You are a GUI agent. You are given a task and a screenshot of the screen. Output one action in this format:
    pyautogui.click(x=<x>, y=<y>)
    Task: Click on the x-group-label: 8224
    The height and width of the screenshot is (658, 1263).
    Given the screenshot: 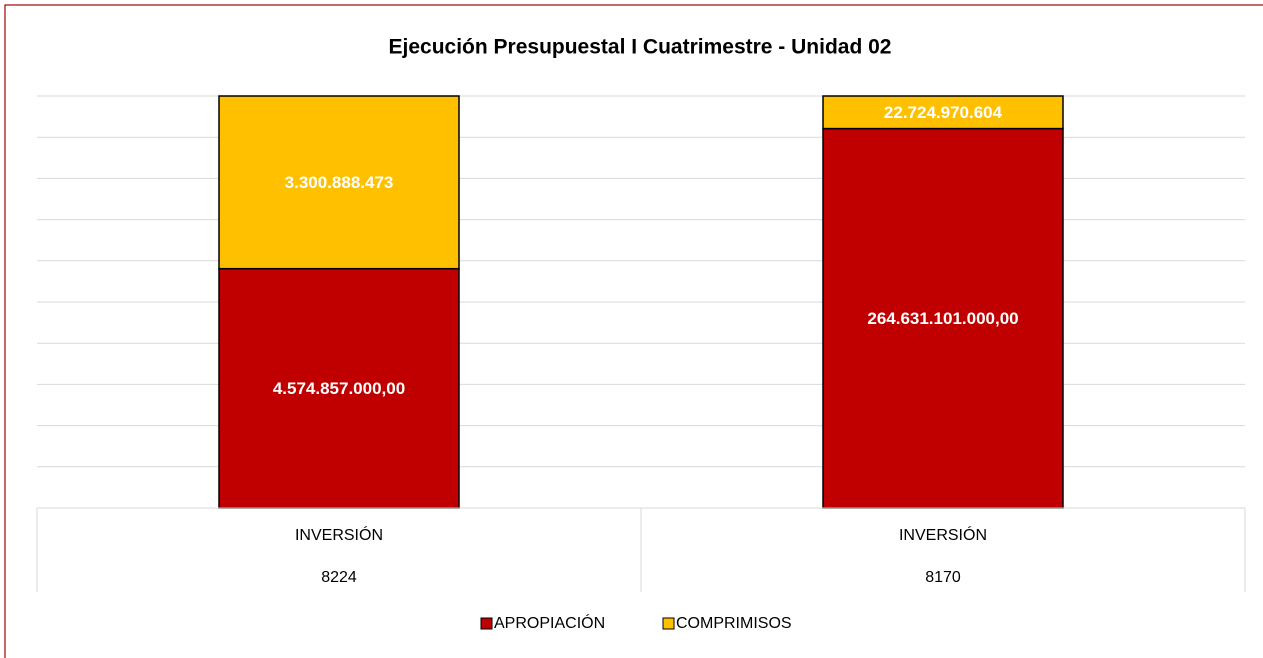 What is the action you would take?
    pyautogui.click(x=339, y=577)
    